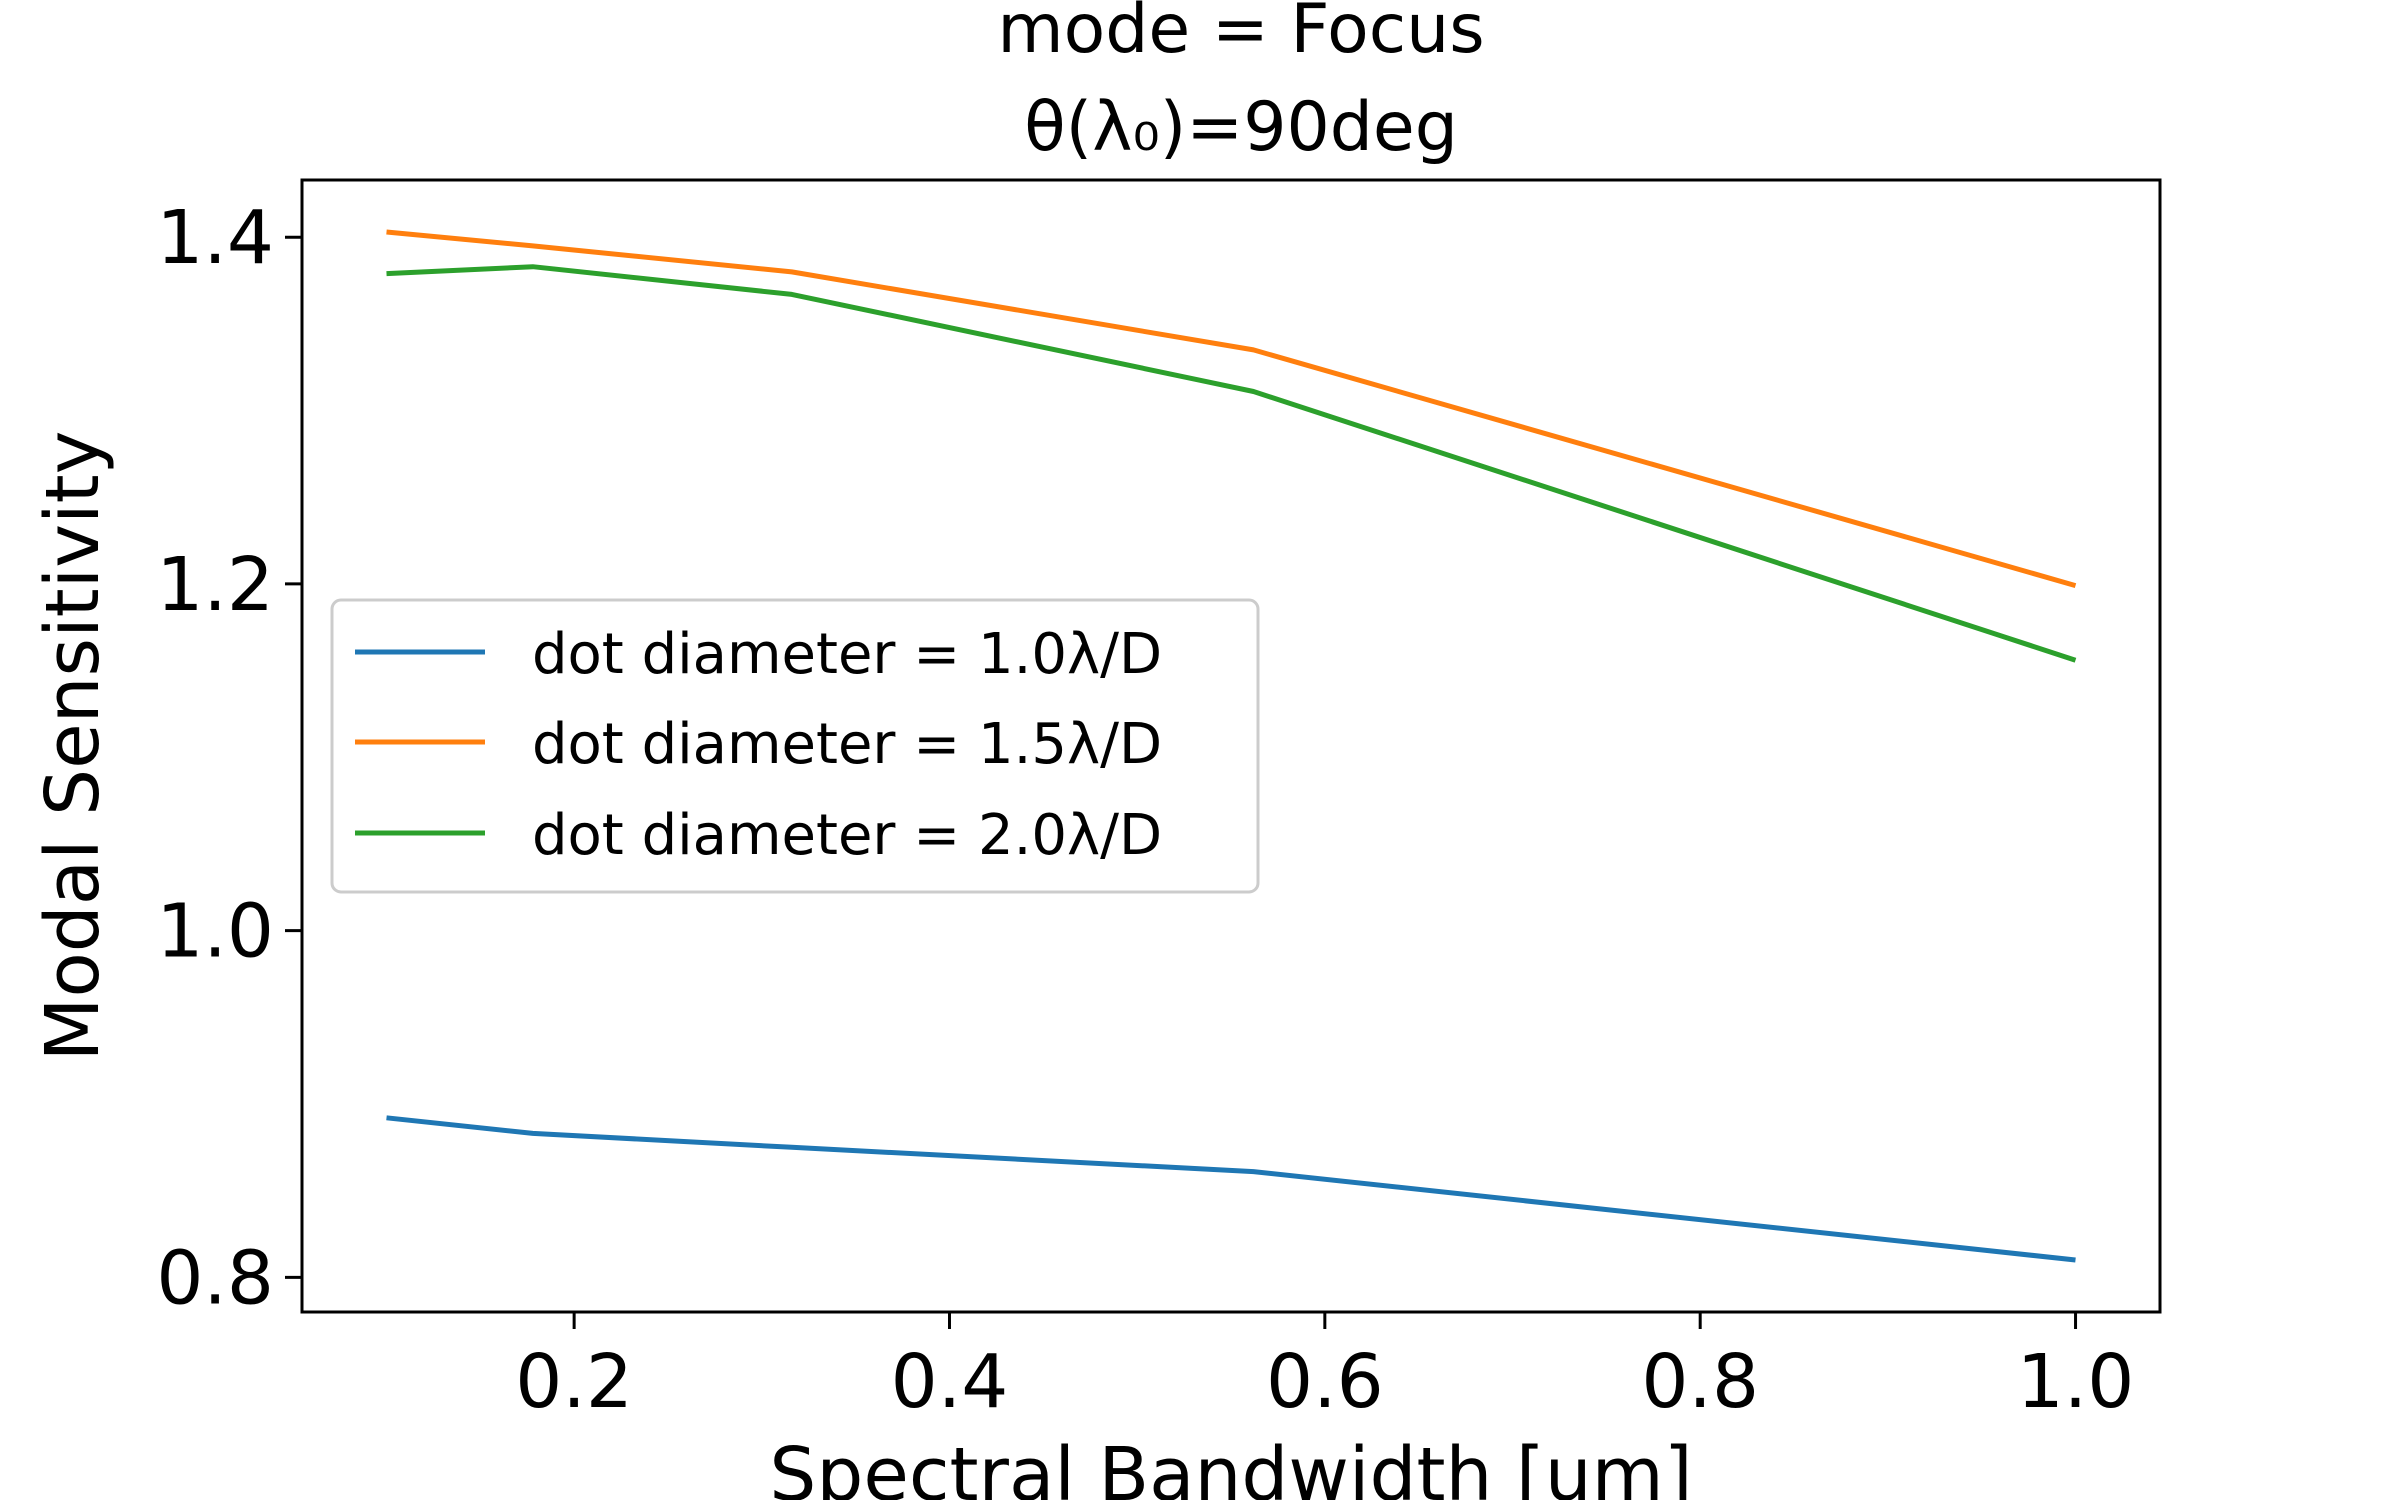  What do you see at coordinates (847, 835) in the screenshot?
I see `legend-label-3: dot diameter = 2.0λ/D` at bounding box center [847, 835].